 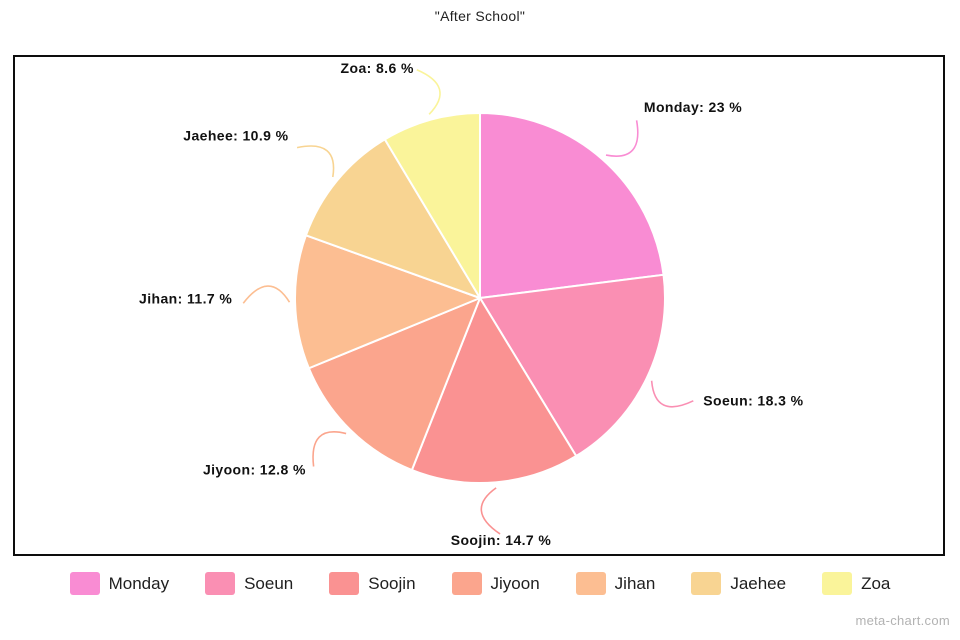 I want to click on legend-label-jiyoon: Jiyoon, so click(x=515, y=583).